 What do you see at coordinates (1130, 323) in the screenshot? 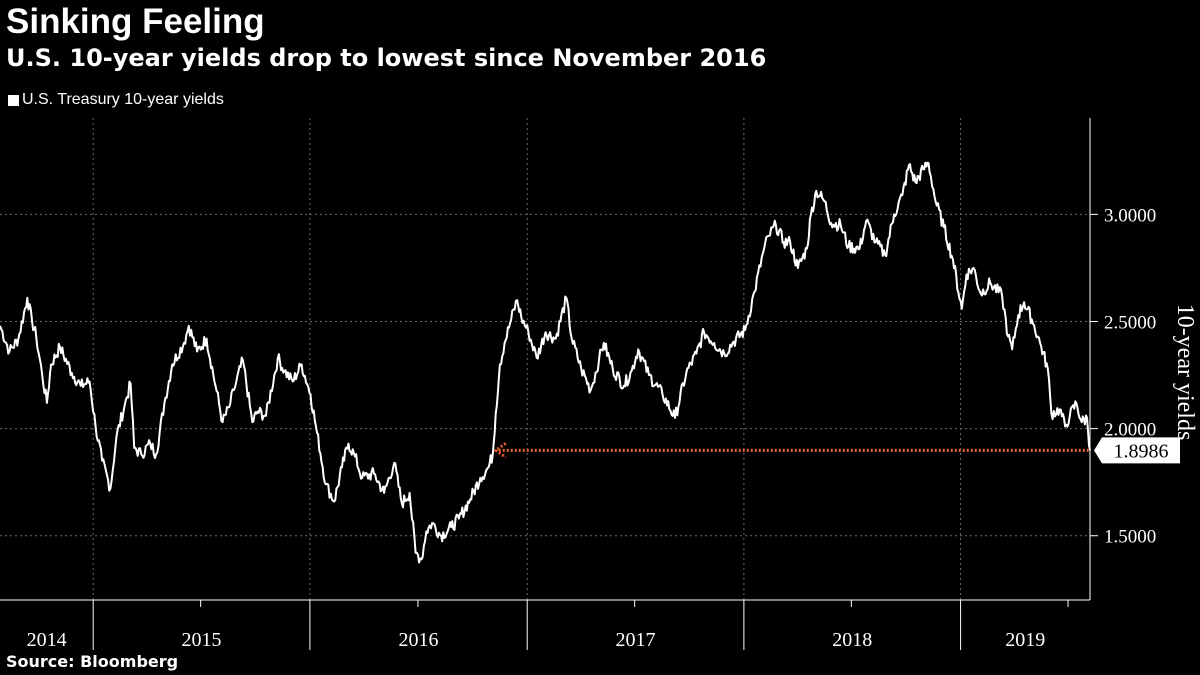
I see `y-tick-label: 2.5000` at bounding box center [1130, 323].